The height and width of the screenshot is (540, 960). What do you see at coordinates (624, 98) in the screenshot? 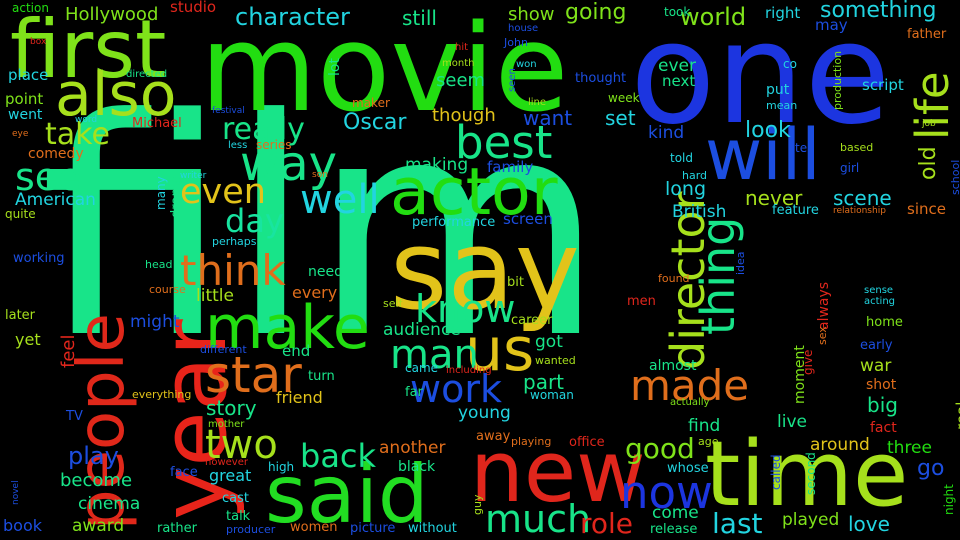
I see `word-week: week` at bounding box center [624, 98].